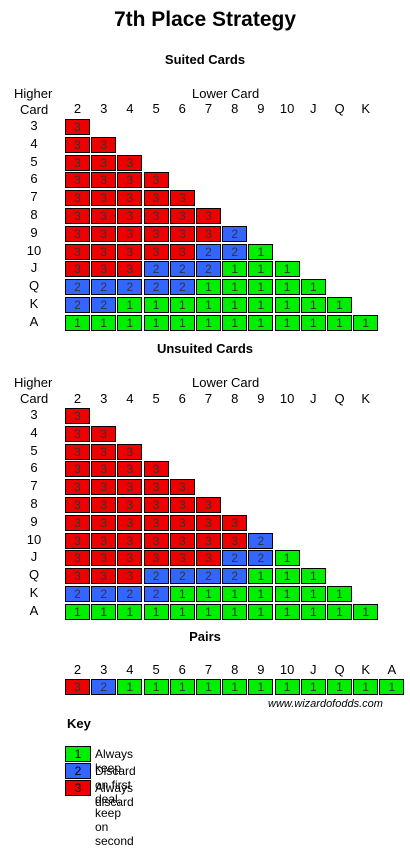 Image resolution: width=410 pixels, height=848 pixels. I want to click on suited-row-header: 7, so click(34, 197).